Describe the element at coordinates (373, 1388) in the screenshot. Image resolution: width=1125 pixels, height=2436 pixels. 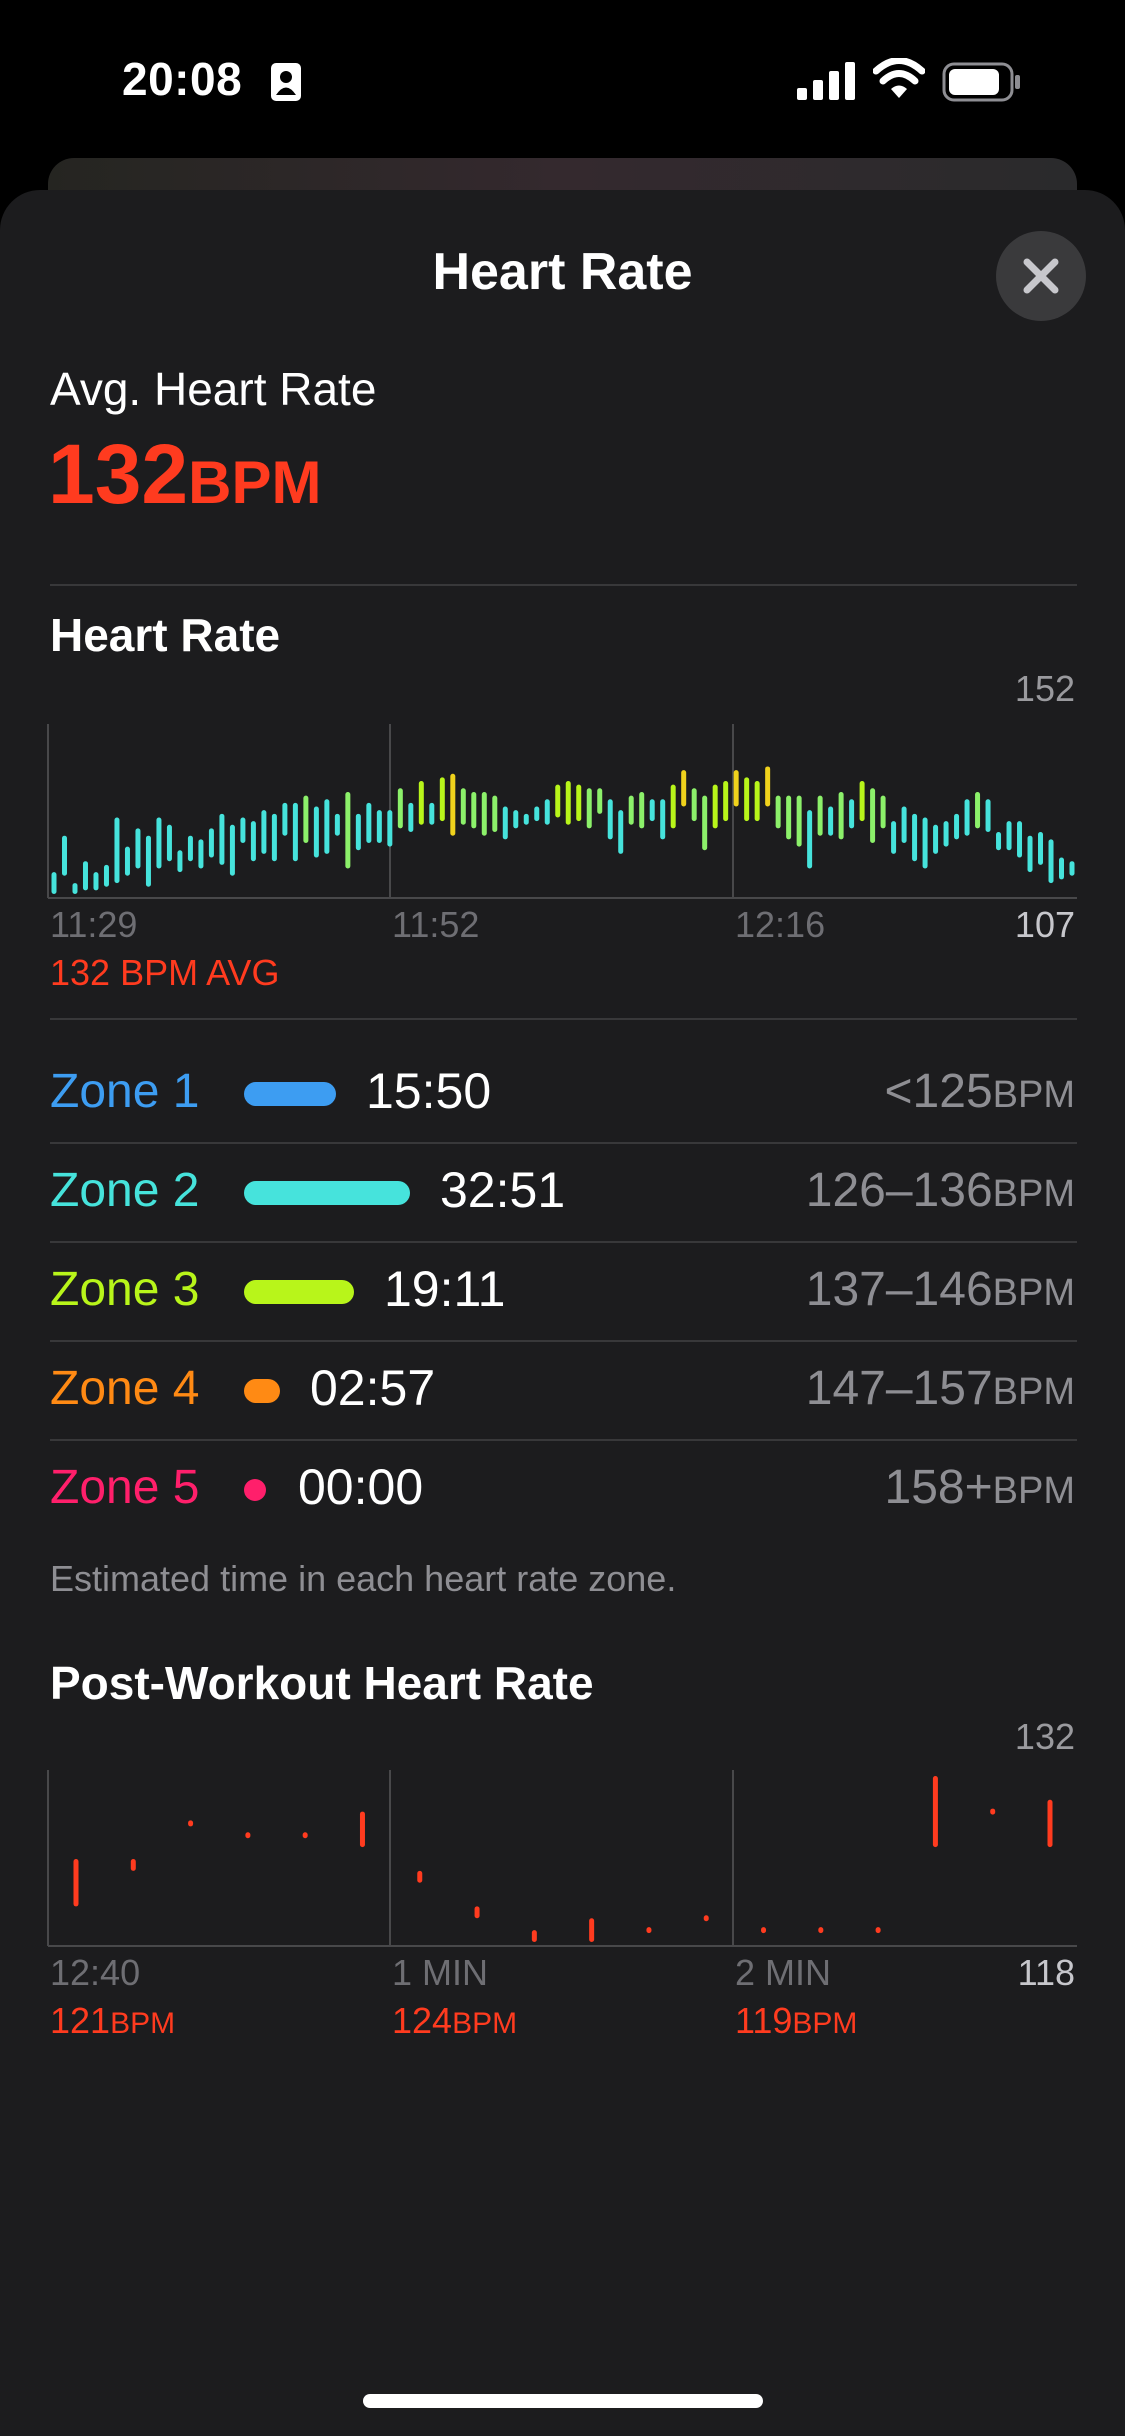
I see `zone-time: 02:57` at that location.